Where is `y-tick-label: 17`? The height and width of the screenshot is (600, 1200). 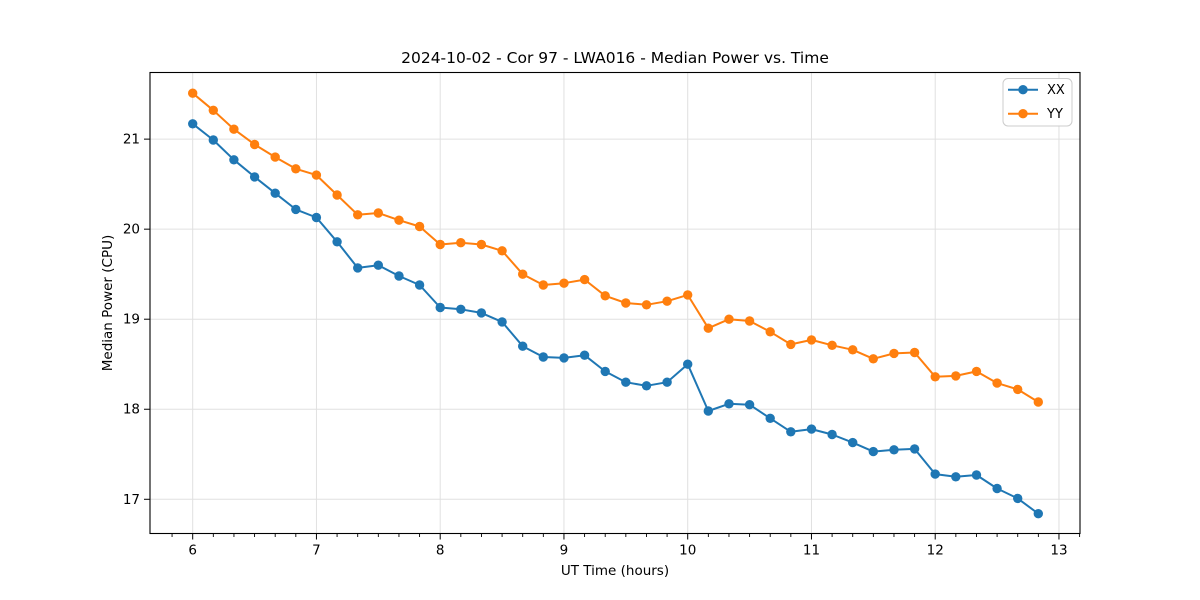
y-tick-label: 17 is located at coordinates (131, 500).